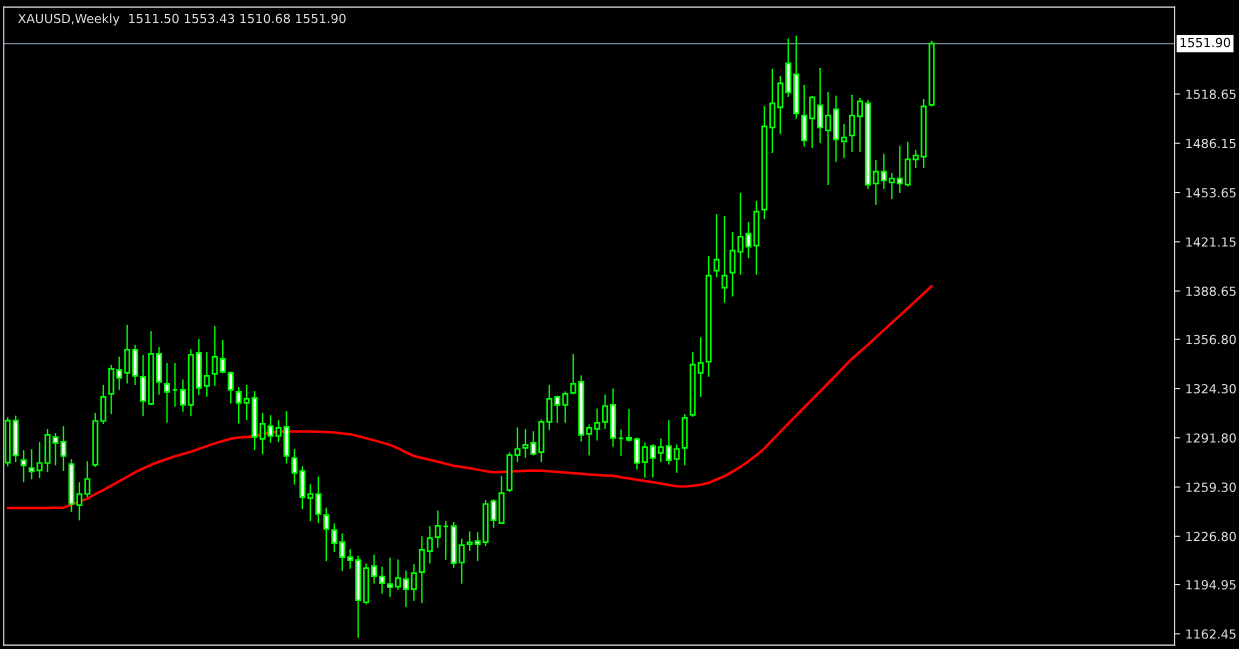 This screenshot has width=1239, height=649. Describe the element at coordinates (1211, 389) in the screenshot. I see `y-tick-label: 1324.30` at that location.